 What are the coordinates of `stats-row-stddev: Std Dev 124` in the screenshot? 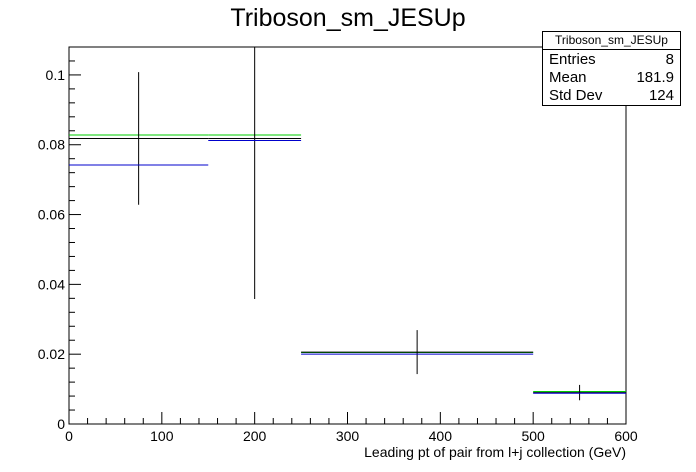 It's located at (611, 95).